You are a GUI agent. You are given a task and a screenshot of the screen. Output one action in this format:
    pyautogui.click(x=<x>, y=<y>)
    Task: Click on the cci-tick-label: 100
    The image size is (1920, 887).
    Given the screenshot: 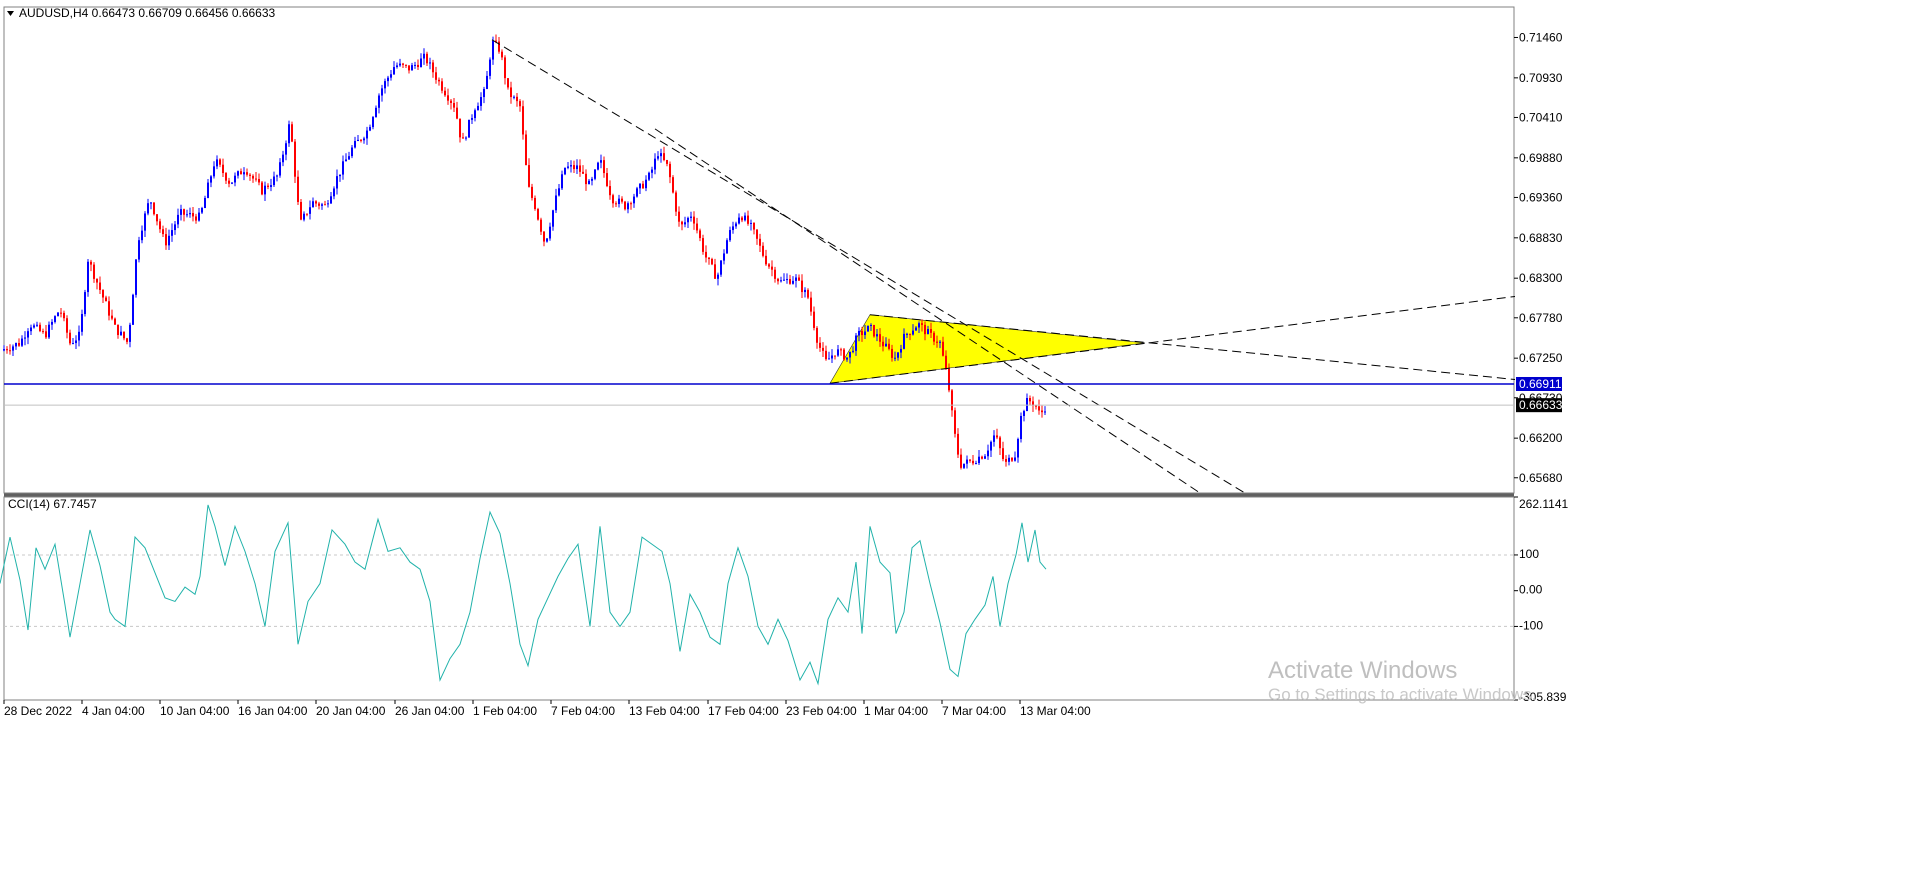 What is the action you would take?
    pyautogui.click(x=1529, y=554)
    